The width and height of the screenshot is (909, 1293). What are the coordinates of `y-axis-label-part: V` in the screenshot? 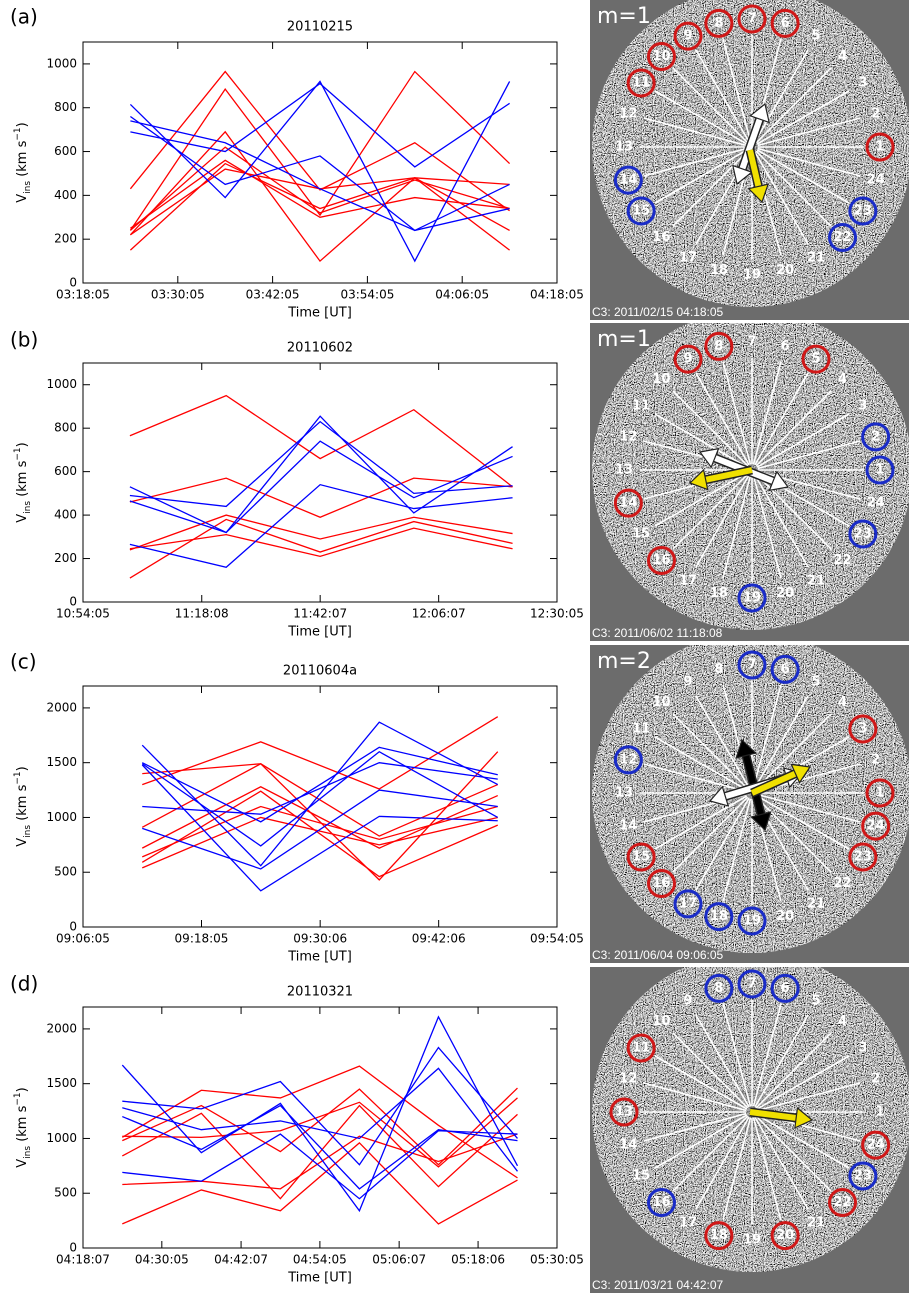 It's located at (22, 198).